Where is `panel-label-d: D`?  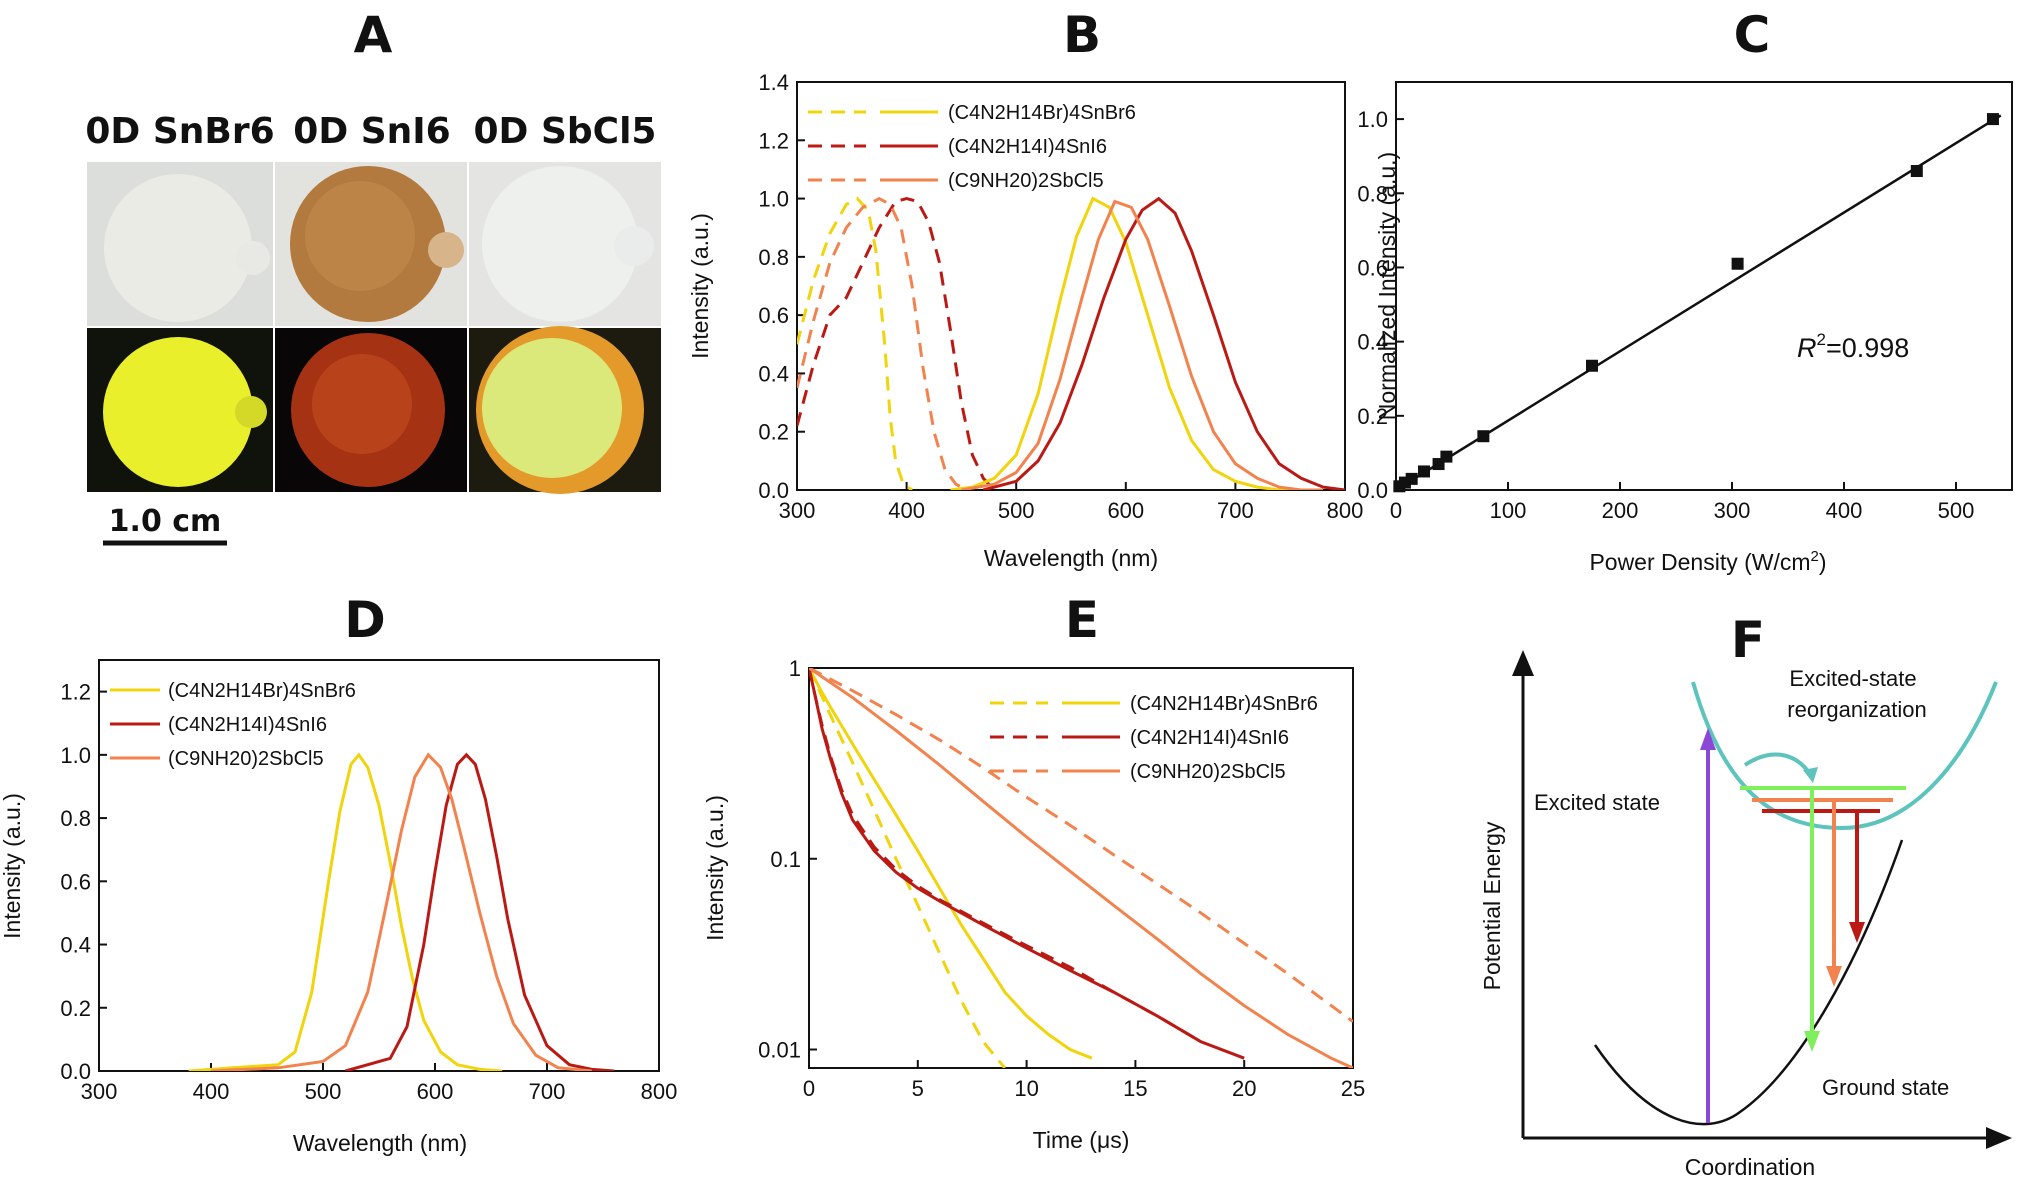
panel-label-d: D is located at coordinates (365, 620).